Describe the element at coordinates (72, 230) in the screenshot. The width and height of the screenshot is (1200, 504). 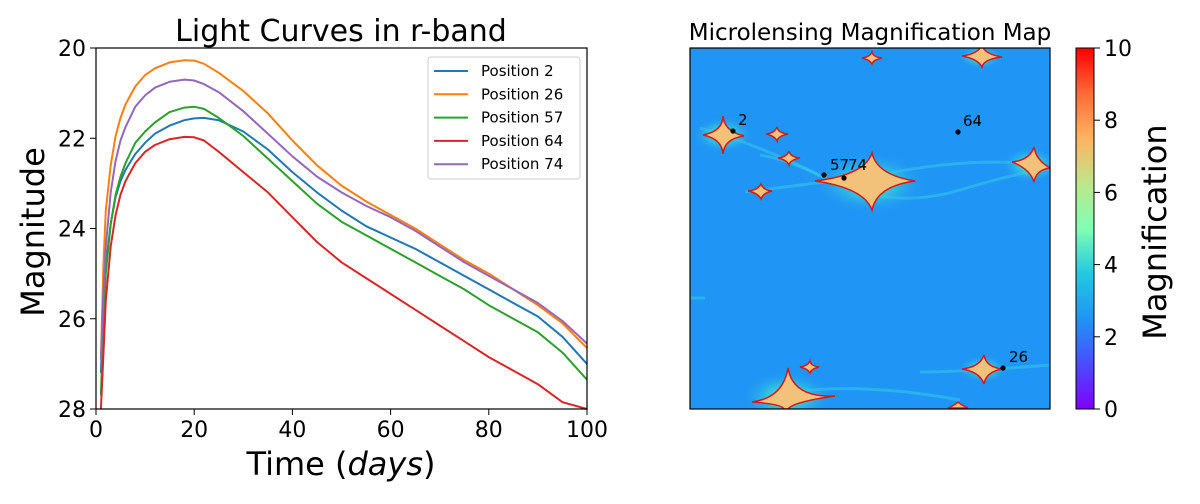
I see `y-tick-label: 24` at that location.